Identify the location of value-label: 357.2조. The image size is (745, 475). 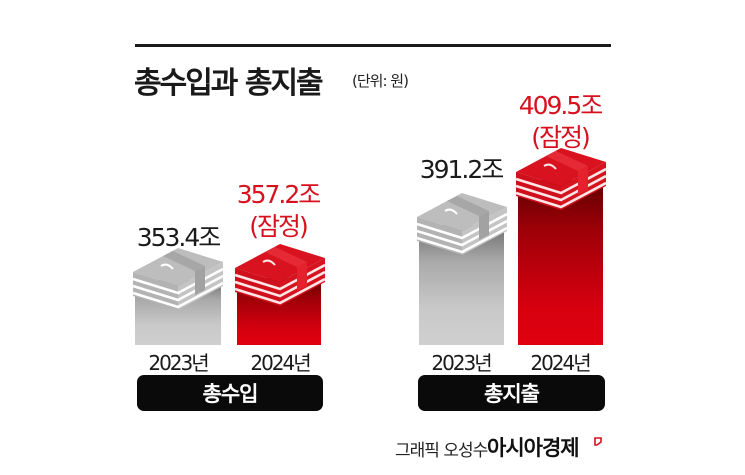
(279, 194).